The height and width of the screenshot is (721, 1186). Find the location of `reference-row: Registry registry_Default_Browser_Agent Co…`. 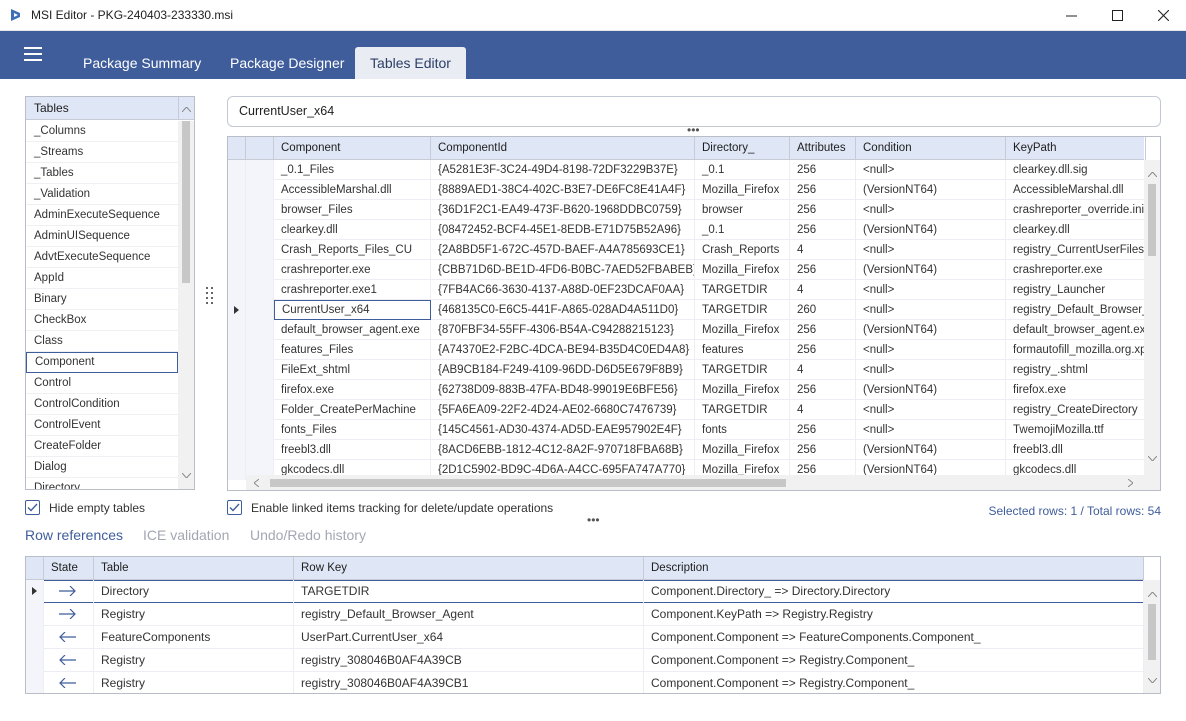

reference-row: Registry registry_Default_Browser_Agent Co… is located at coordinates (585, 614).